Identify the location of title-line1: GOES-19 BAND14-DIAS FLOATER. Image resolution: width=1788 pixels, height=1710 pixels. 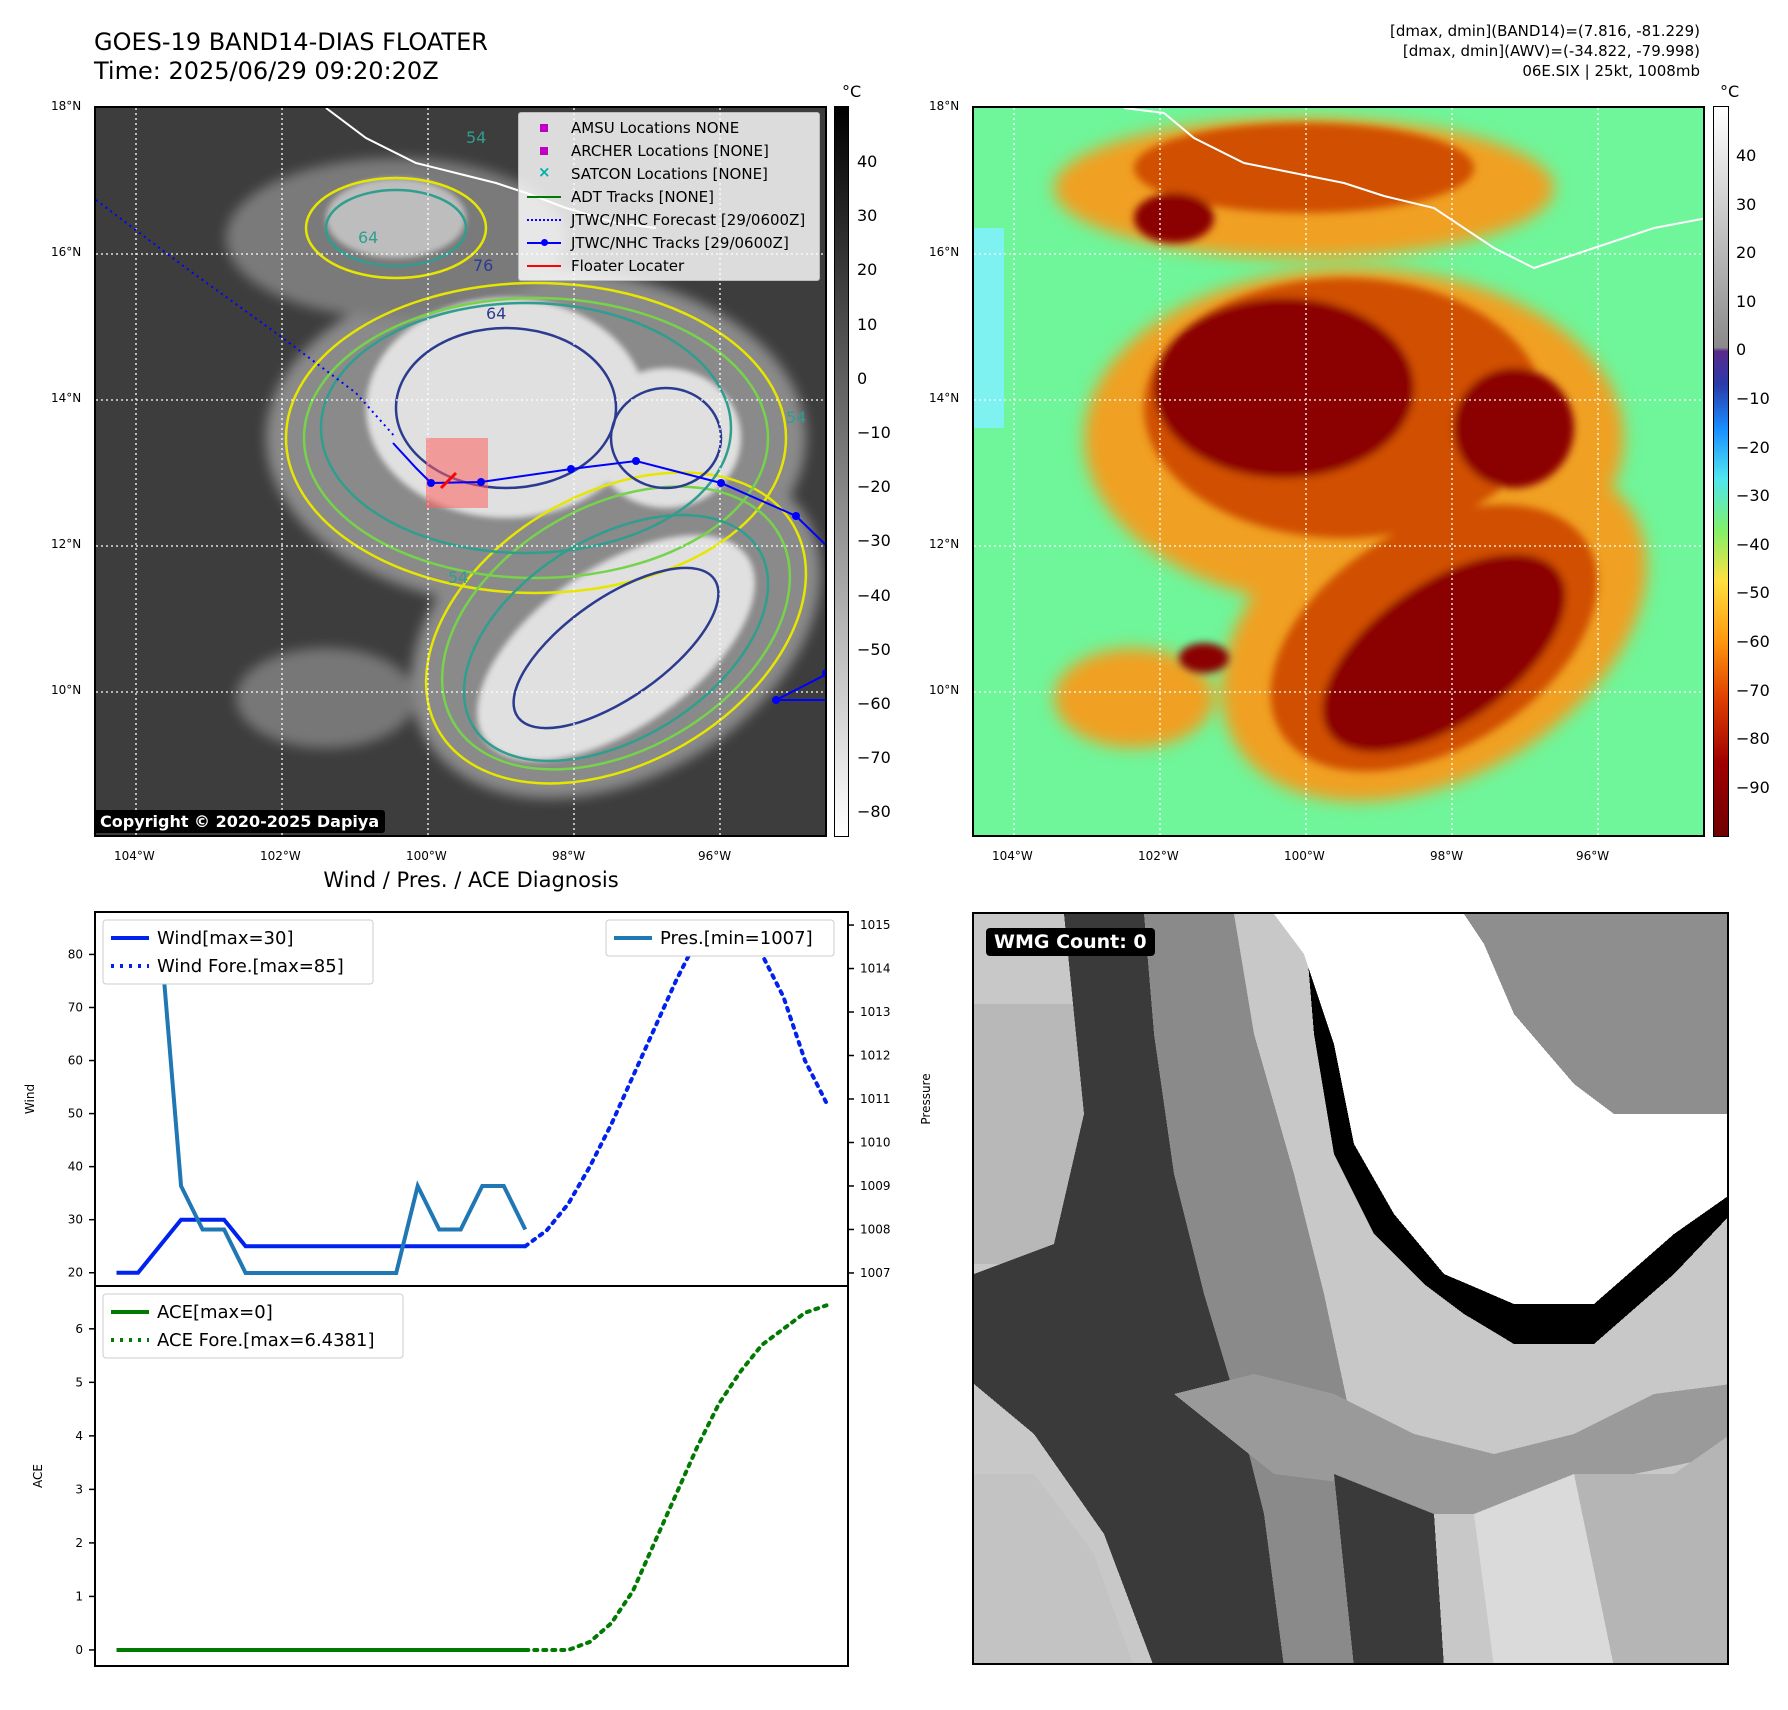
(291, 42).